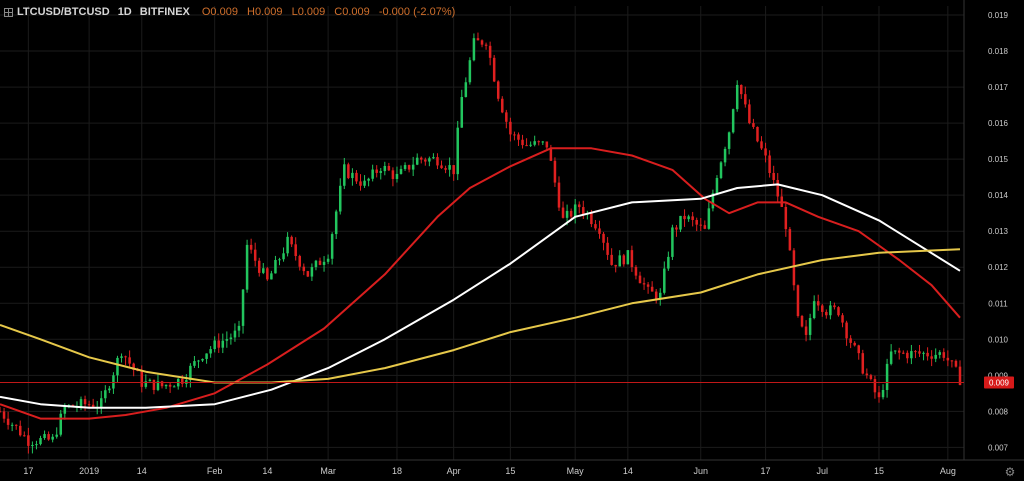  I want to click on expand-icon, so click(8, 12).